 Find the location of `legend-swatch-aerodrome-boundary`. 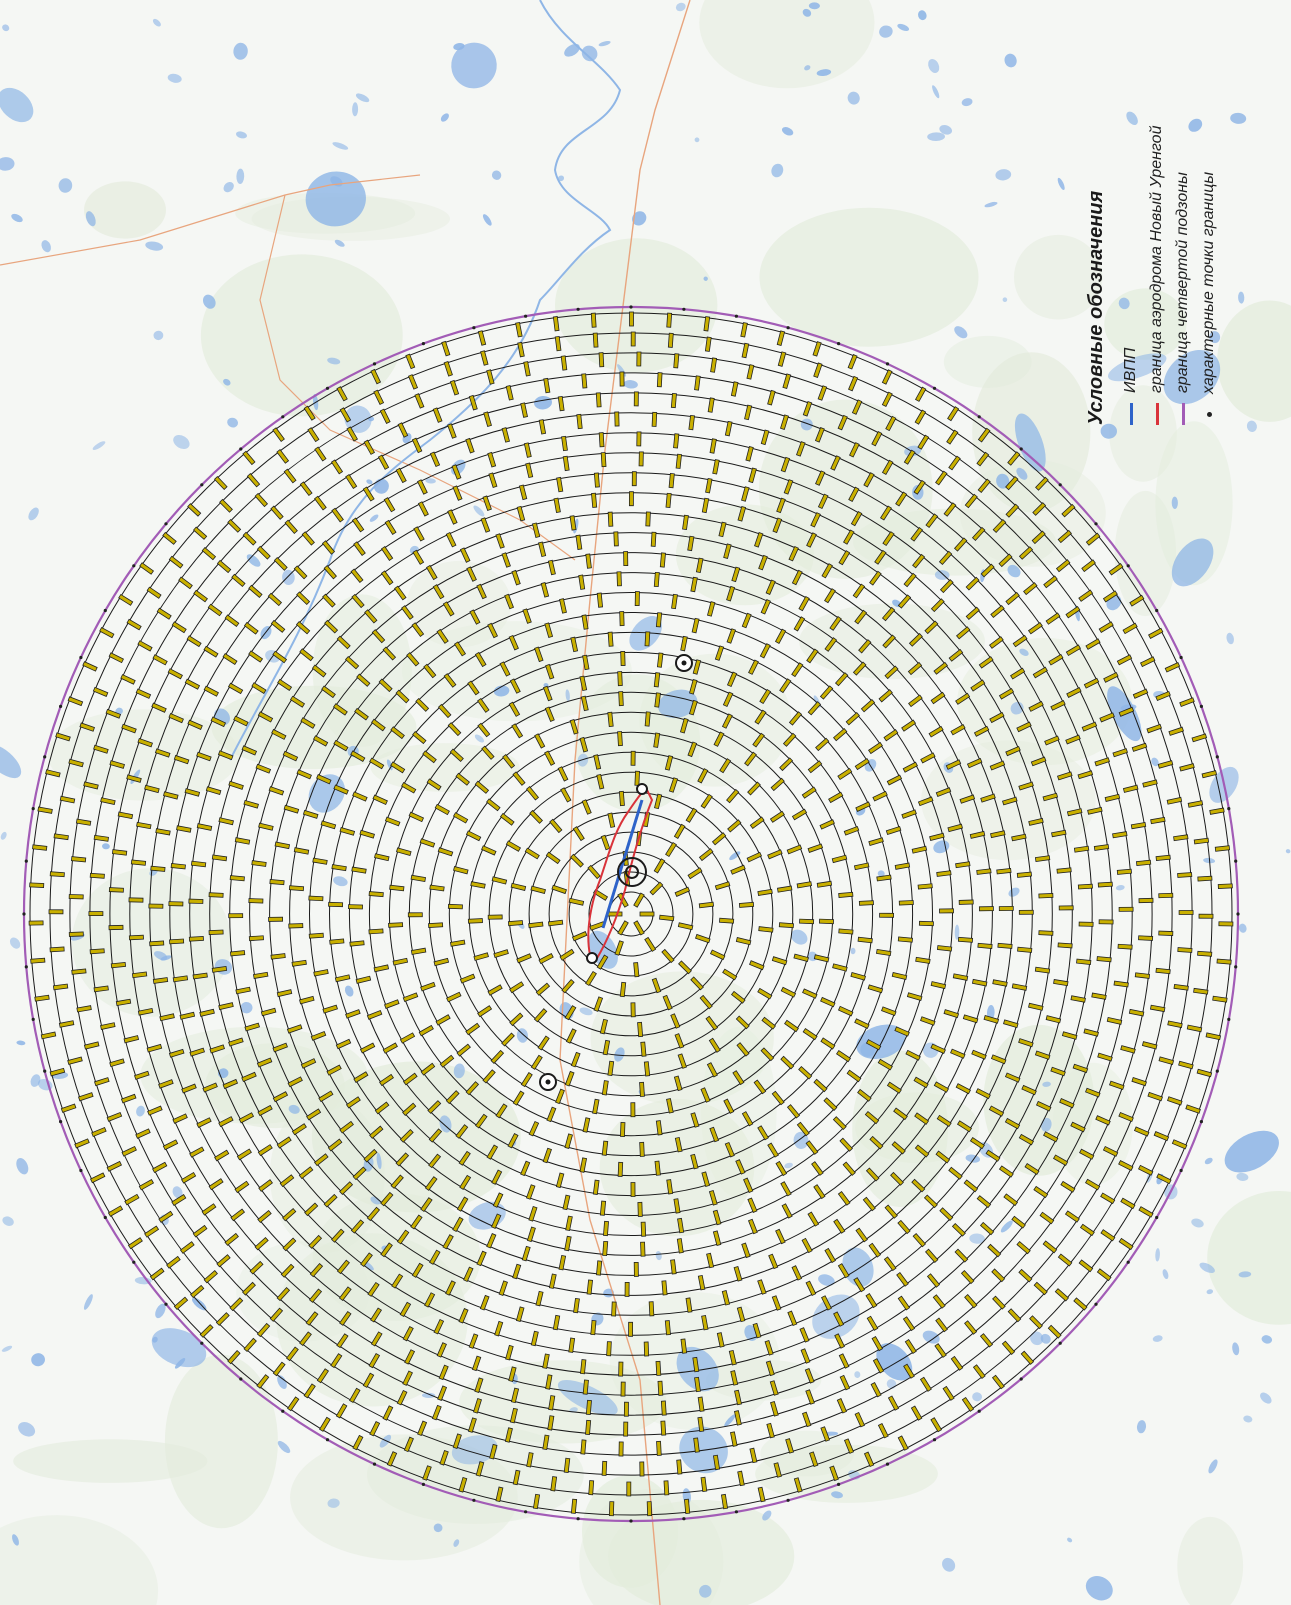

legend-swatch-aerodrome-boundary is located at coordinates (1157, 414).